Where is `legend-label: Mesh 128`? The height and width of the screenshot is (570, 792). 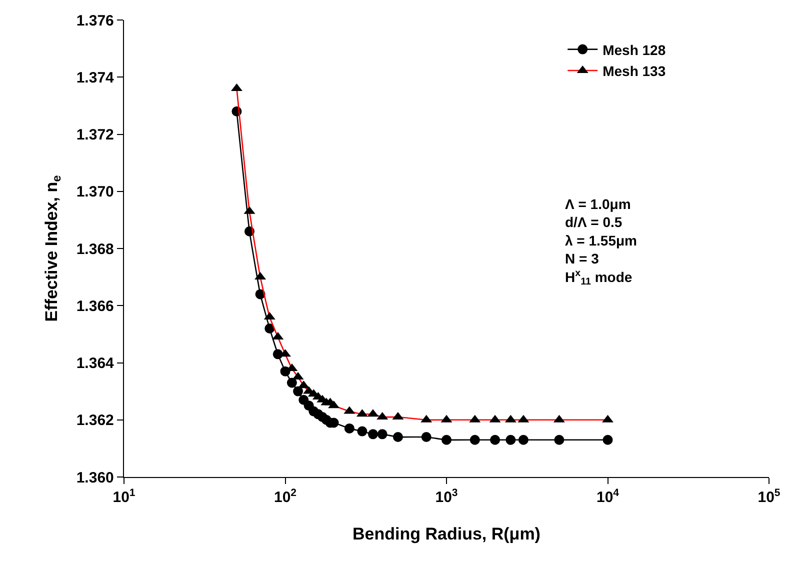
legend-label: Mesh 128 is located at coordinates (634, 50).